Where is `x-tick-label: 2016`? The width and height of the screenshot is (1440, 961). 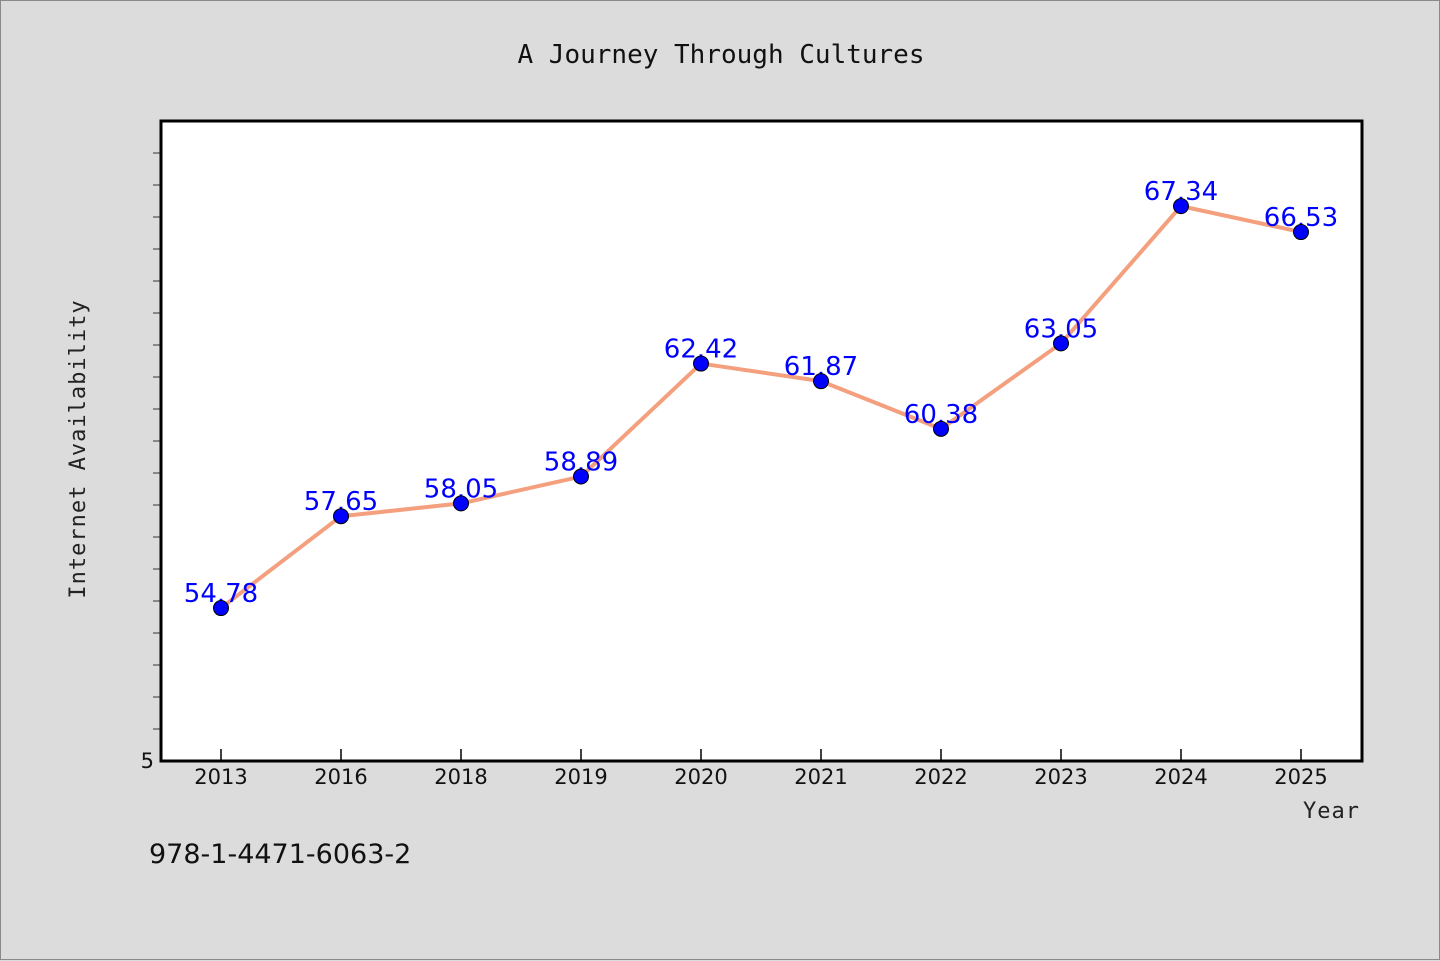
x-tick-label: 2016 is located at coordinates (340, 777).